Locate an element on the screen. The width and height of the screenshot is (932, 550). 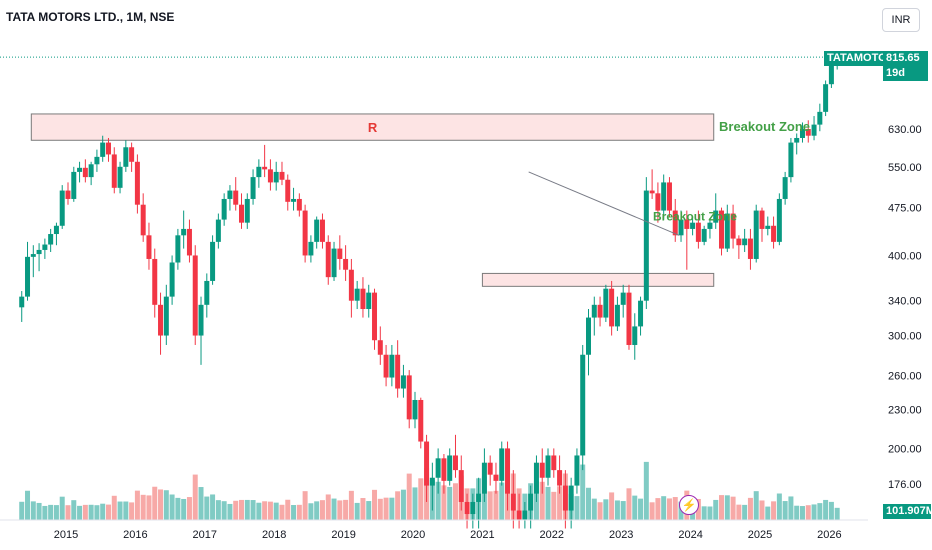
currency-selector: INR is located at coordinates (901, 20).